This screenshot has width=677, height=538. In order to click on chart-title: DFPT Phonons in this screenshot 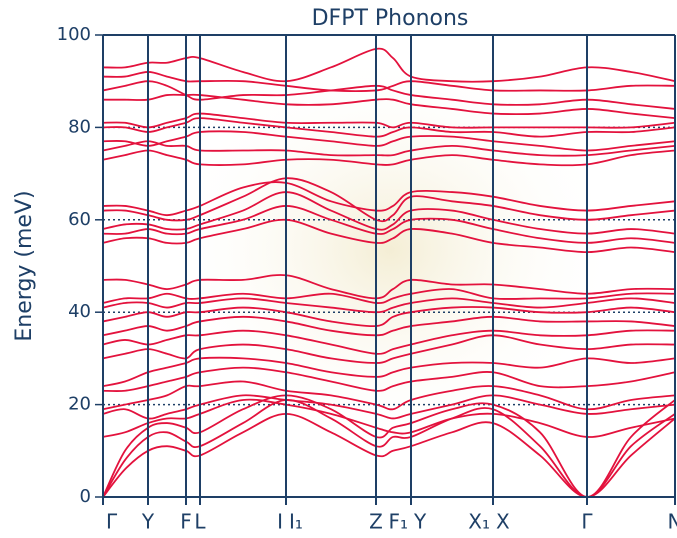, I will do `click(390, 18)`.